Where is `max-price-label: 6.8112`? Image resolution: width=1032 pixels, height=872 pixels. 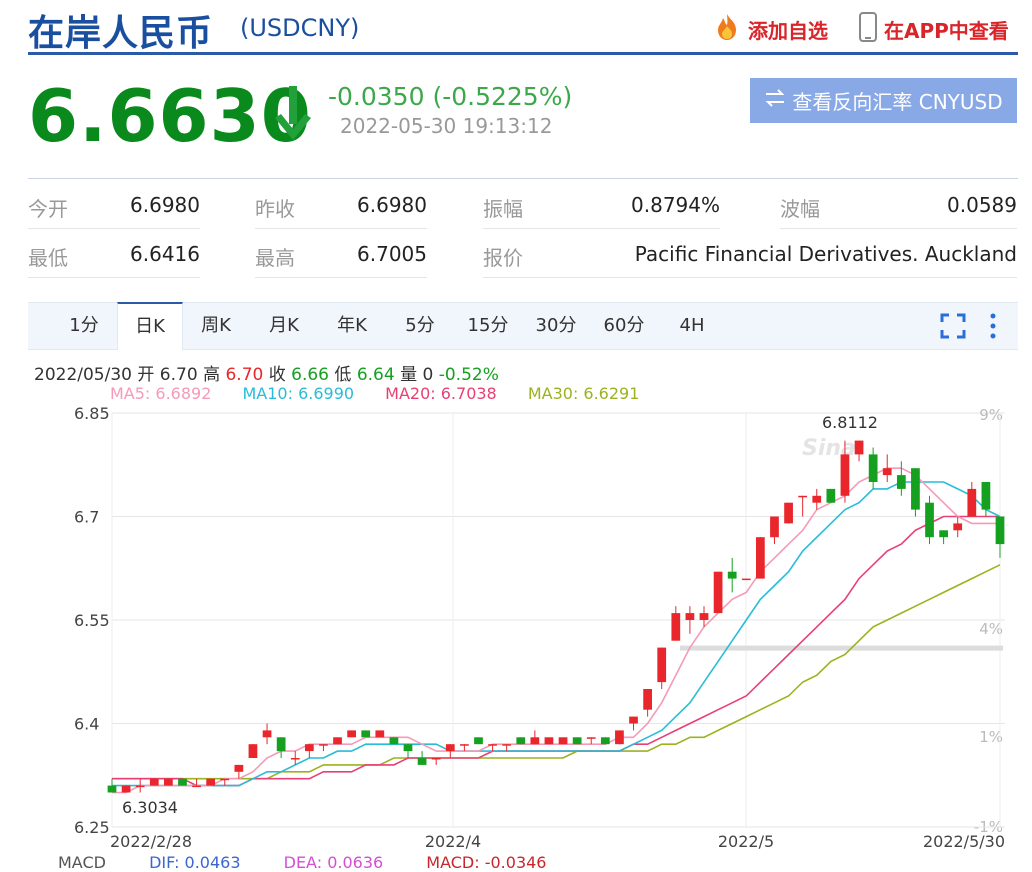
max-price-label: 6.8112 is located at coordinates (850, 422).